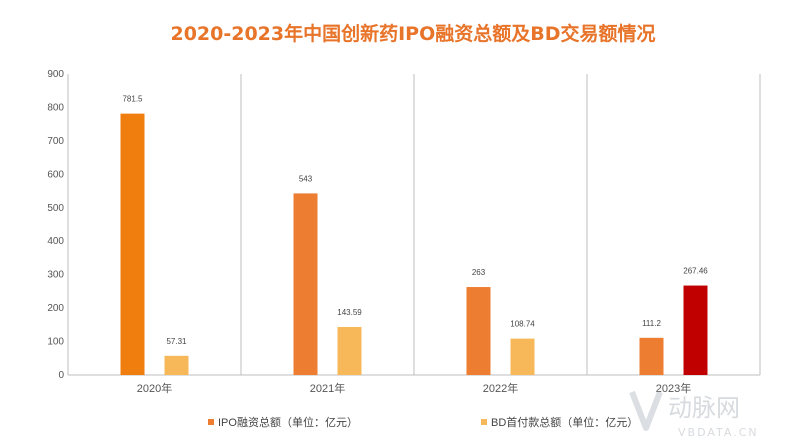 This screenshot has width=800, height=445. I want to click on y-tick-label: 400, so click(55, 241).